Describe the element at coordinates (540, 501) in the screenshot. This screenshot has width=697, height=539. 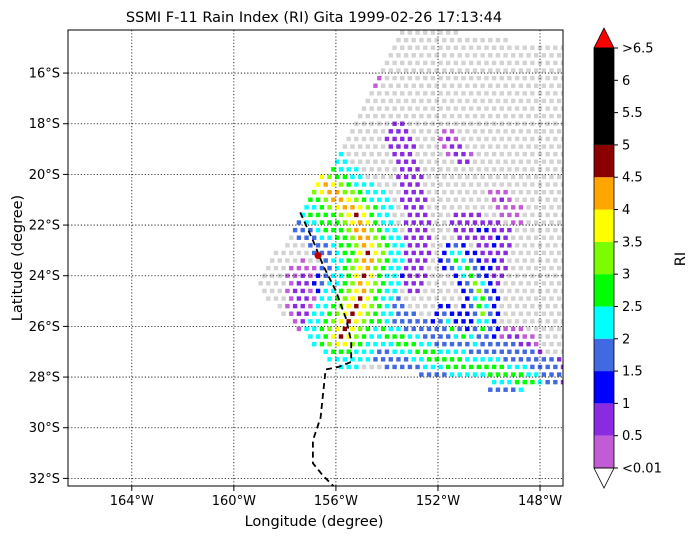
I see `x-tick-label: 148°W` at that location.